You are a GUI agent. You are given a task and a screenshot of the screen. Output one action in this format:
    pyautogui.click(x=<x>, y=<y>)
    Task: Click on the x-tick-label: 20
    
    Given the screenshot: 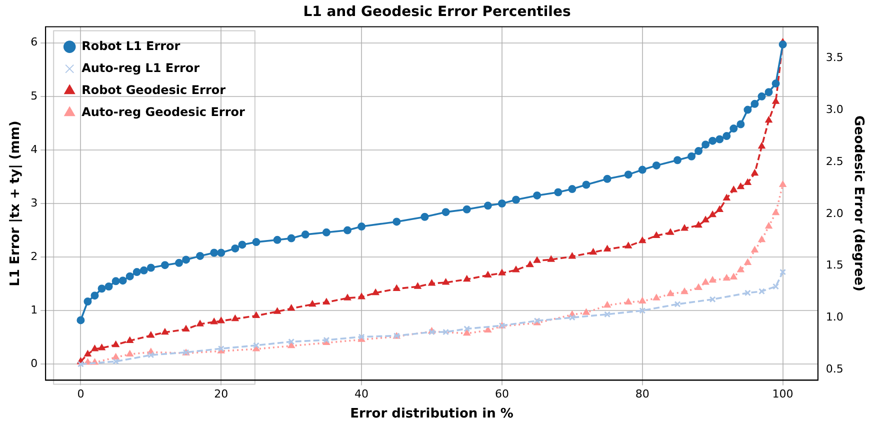 What is the action you would take?
    pyautogui.click(x=221, y=394)
    